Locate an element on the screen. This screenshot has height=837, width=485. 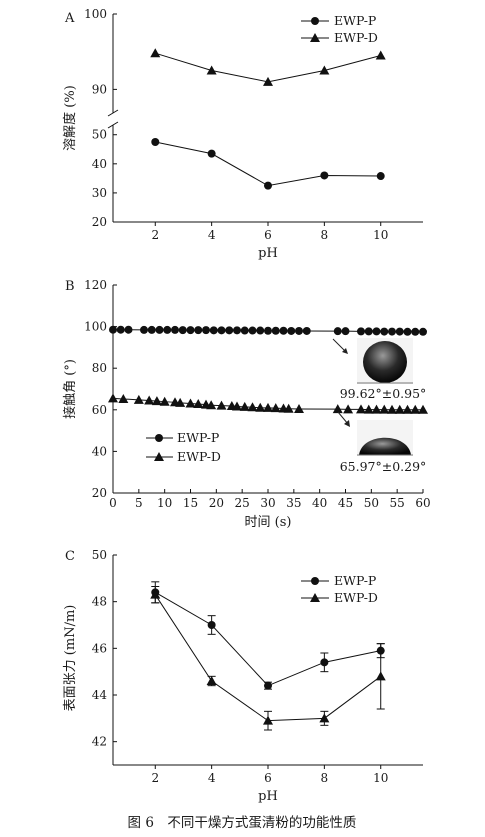
panel-b-y-label: 接触角 (°) is located at coordinates (70, 389).